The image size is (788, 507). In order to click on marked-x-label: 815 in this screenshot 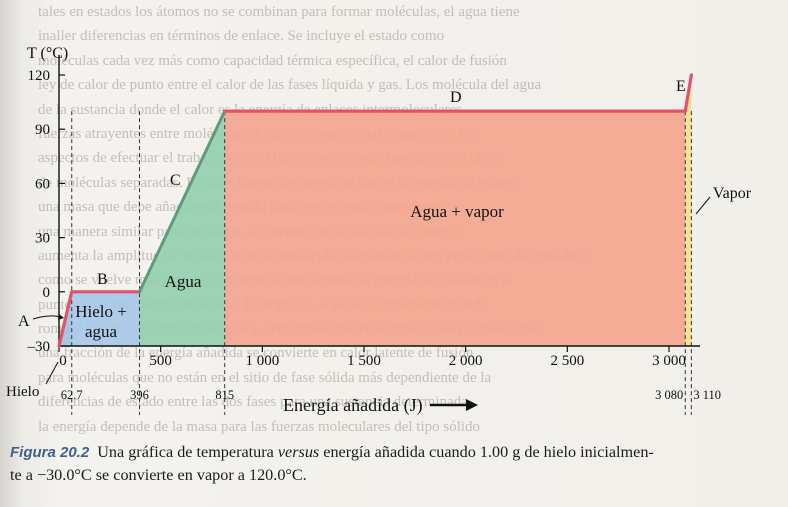, I will do `click(224, 395)`.